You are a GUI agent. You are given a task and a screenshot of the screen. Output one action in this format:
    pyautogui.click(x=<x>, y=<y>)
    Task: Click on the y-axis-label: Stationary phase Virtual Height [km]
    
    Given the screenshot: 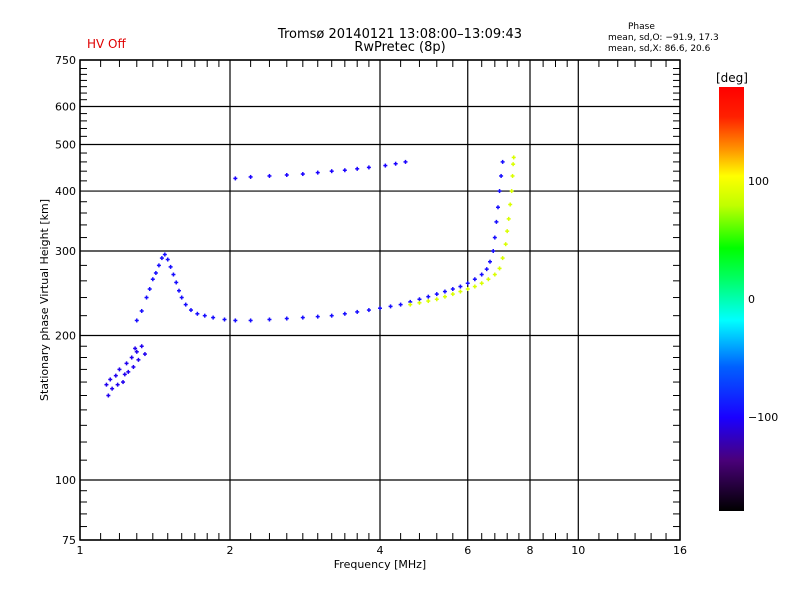 What is the action you would take?
    pyautogui.click(x=44, y=300)
    